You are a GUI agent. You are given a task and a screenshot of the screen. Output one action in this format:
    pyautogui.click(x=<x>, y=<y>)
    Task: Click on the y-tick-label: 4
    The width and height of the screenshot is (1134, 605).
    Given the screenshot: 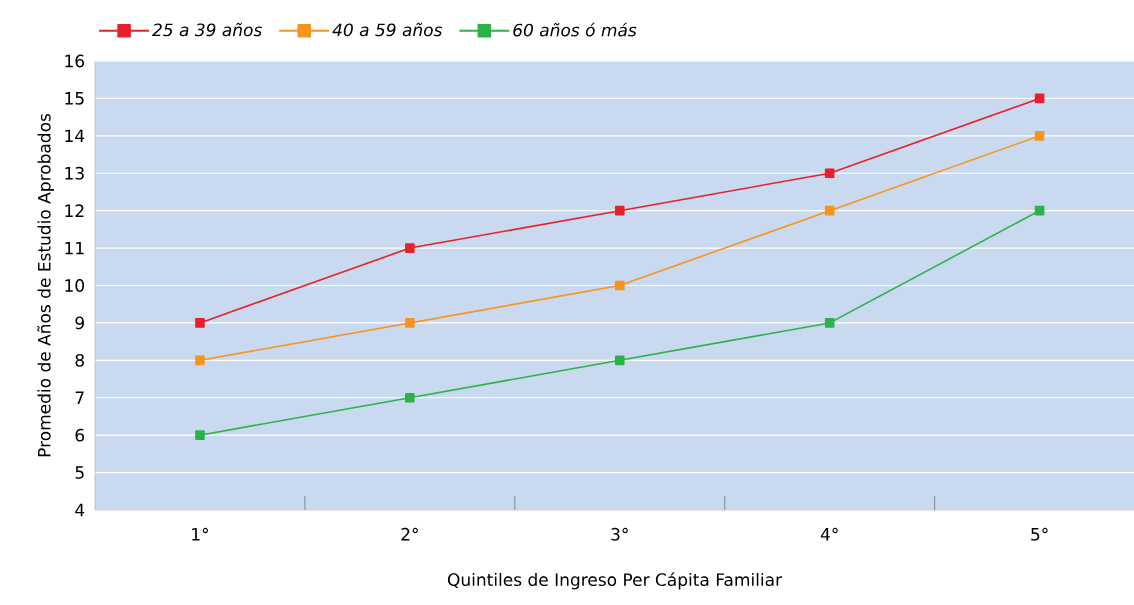 What is the action you would take?
    pyautogui.click(x=80, y=510)
    